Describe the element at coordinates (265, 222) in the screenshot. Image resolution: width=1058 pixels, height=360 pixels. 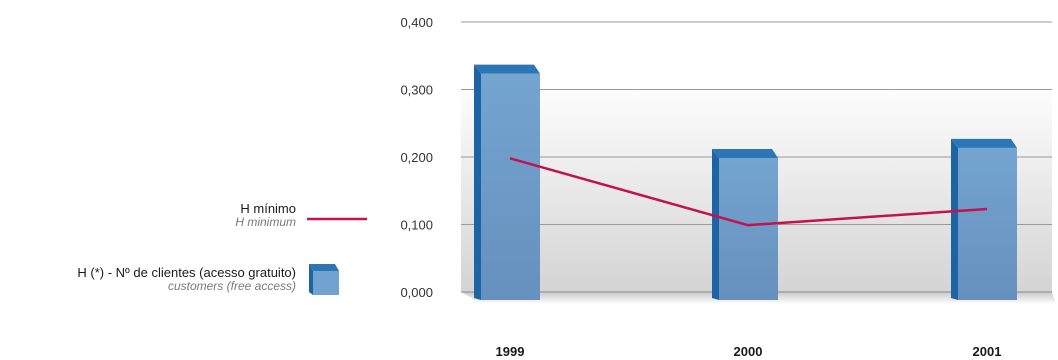
I see `legend-line-sublabel: H minimum` at that location.